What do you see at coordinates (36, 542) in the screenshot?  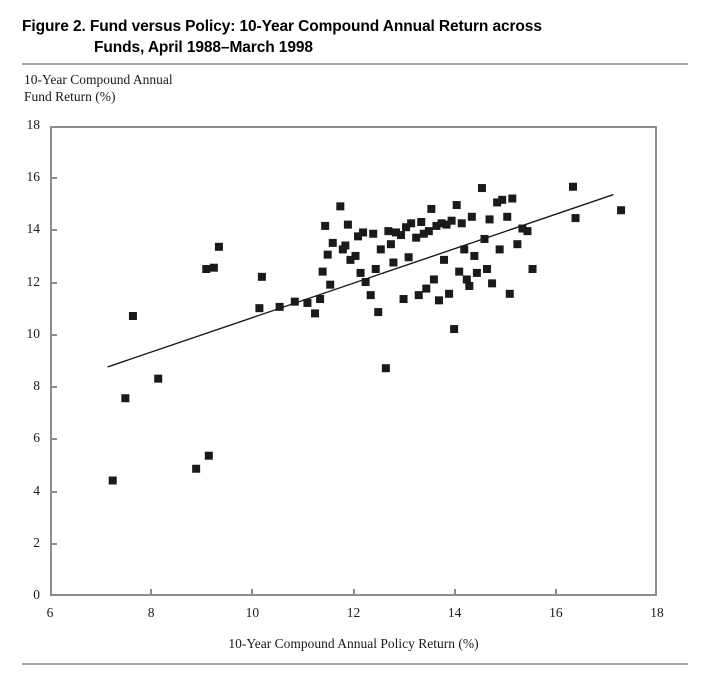 I see `y-axis-tick-label: 2` at bounding box center [36, 542].